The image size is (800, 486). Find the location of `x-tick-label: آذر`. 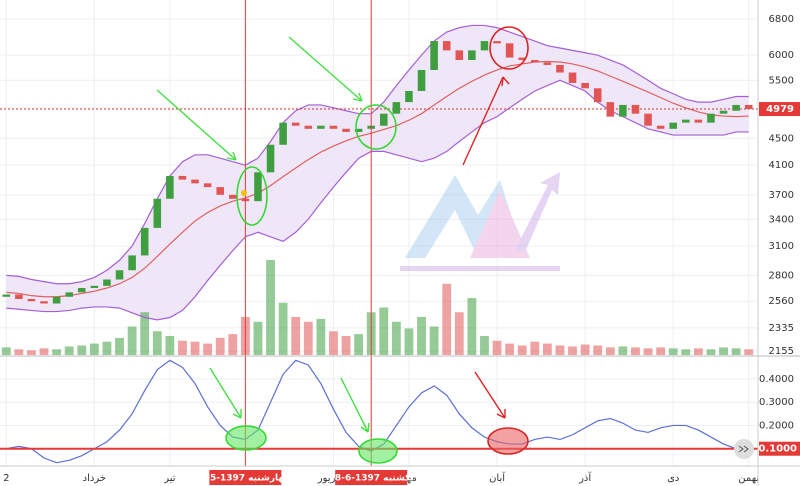

x-tick-label: آذر is located at coordinates (585, 477).